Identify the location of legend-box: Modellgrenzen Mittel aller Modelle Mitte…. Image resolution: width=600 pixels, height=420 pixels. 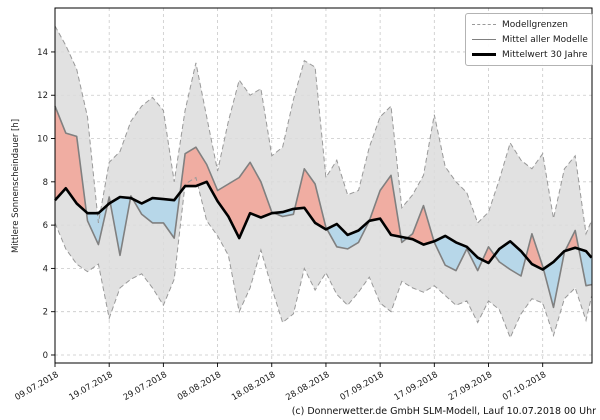
(529, 39).